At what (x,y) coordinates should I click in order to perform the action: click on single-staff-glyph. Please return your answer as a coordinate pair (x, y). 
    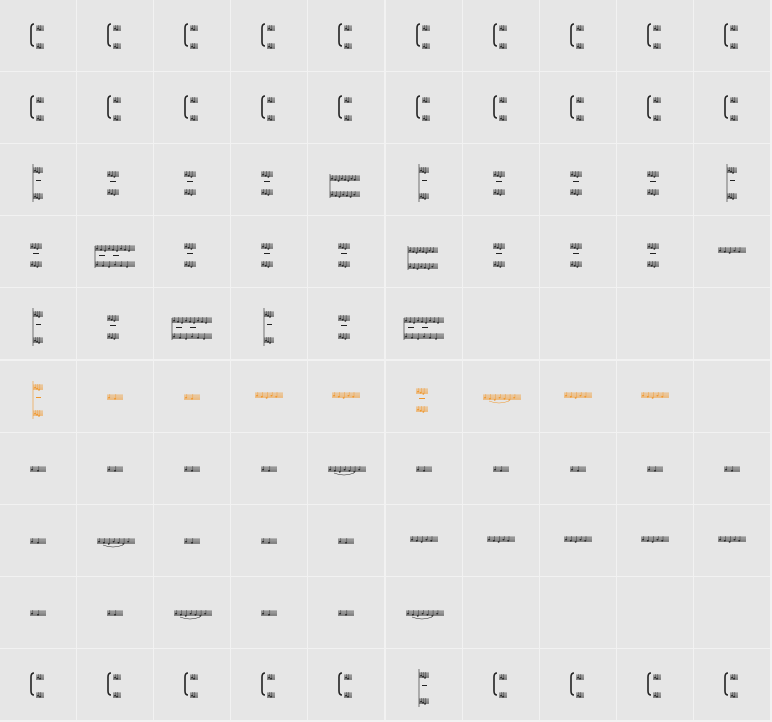
    Looking at the image, I should click on (577, 539).